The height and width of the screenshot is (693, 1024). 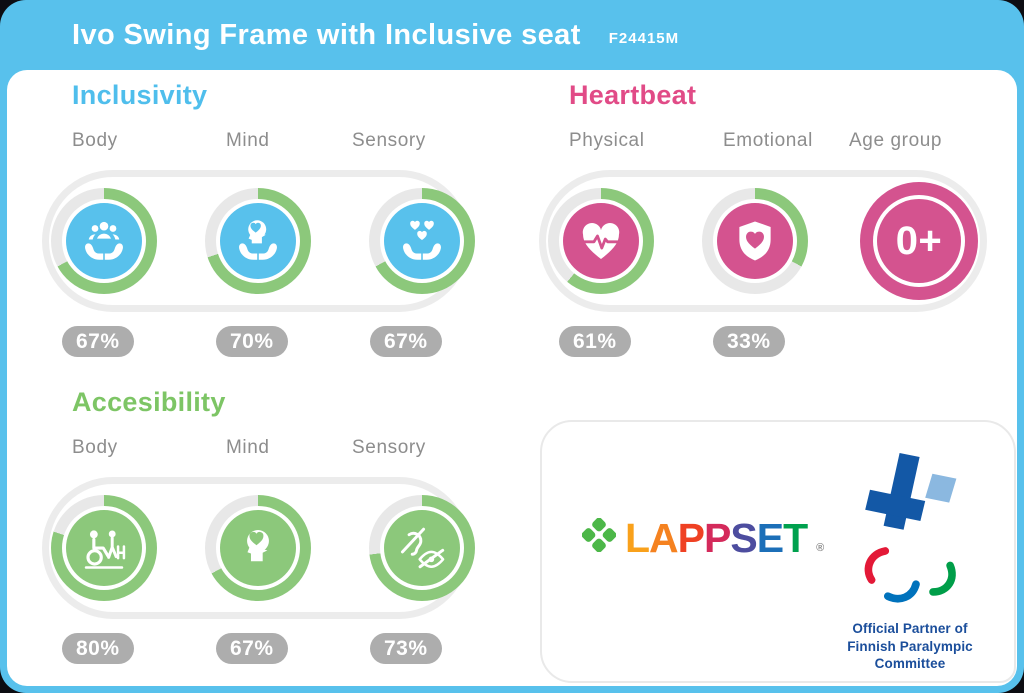 I want to click on gauge-circle-accessibility-mind, so click(x=258, y=548).